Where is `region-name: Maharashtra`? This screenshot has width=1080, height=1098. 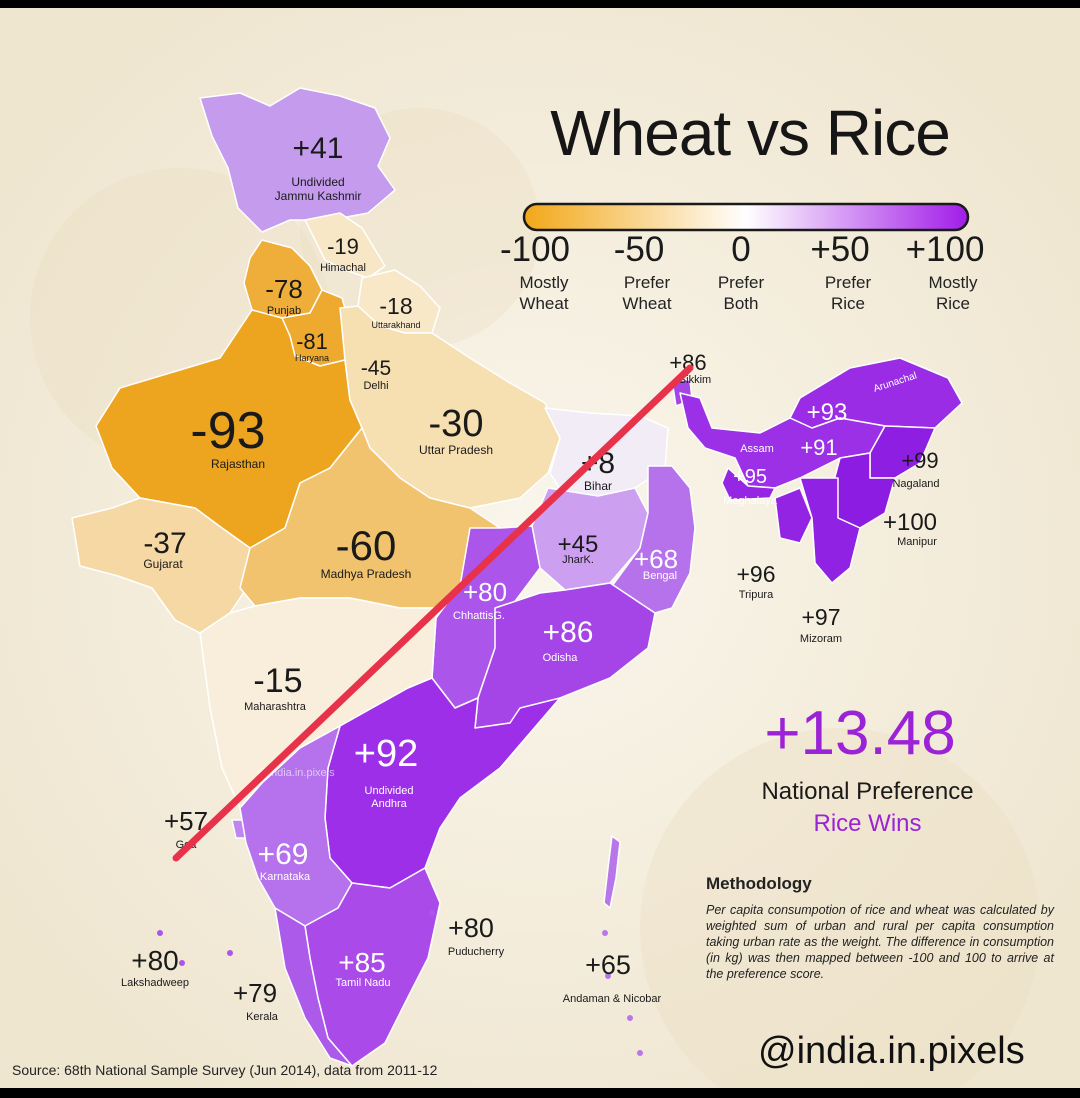 region-name: Maharashtra is located at coordinates (275, 707).